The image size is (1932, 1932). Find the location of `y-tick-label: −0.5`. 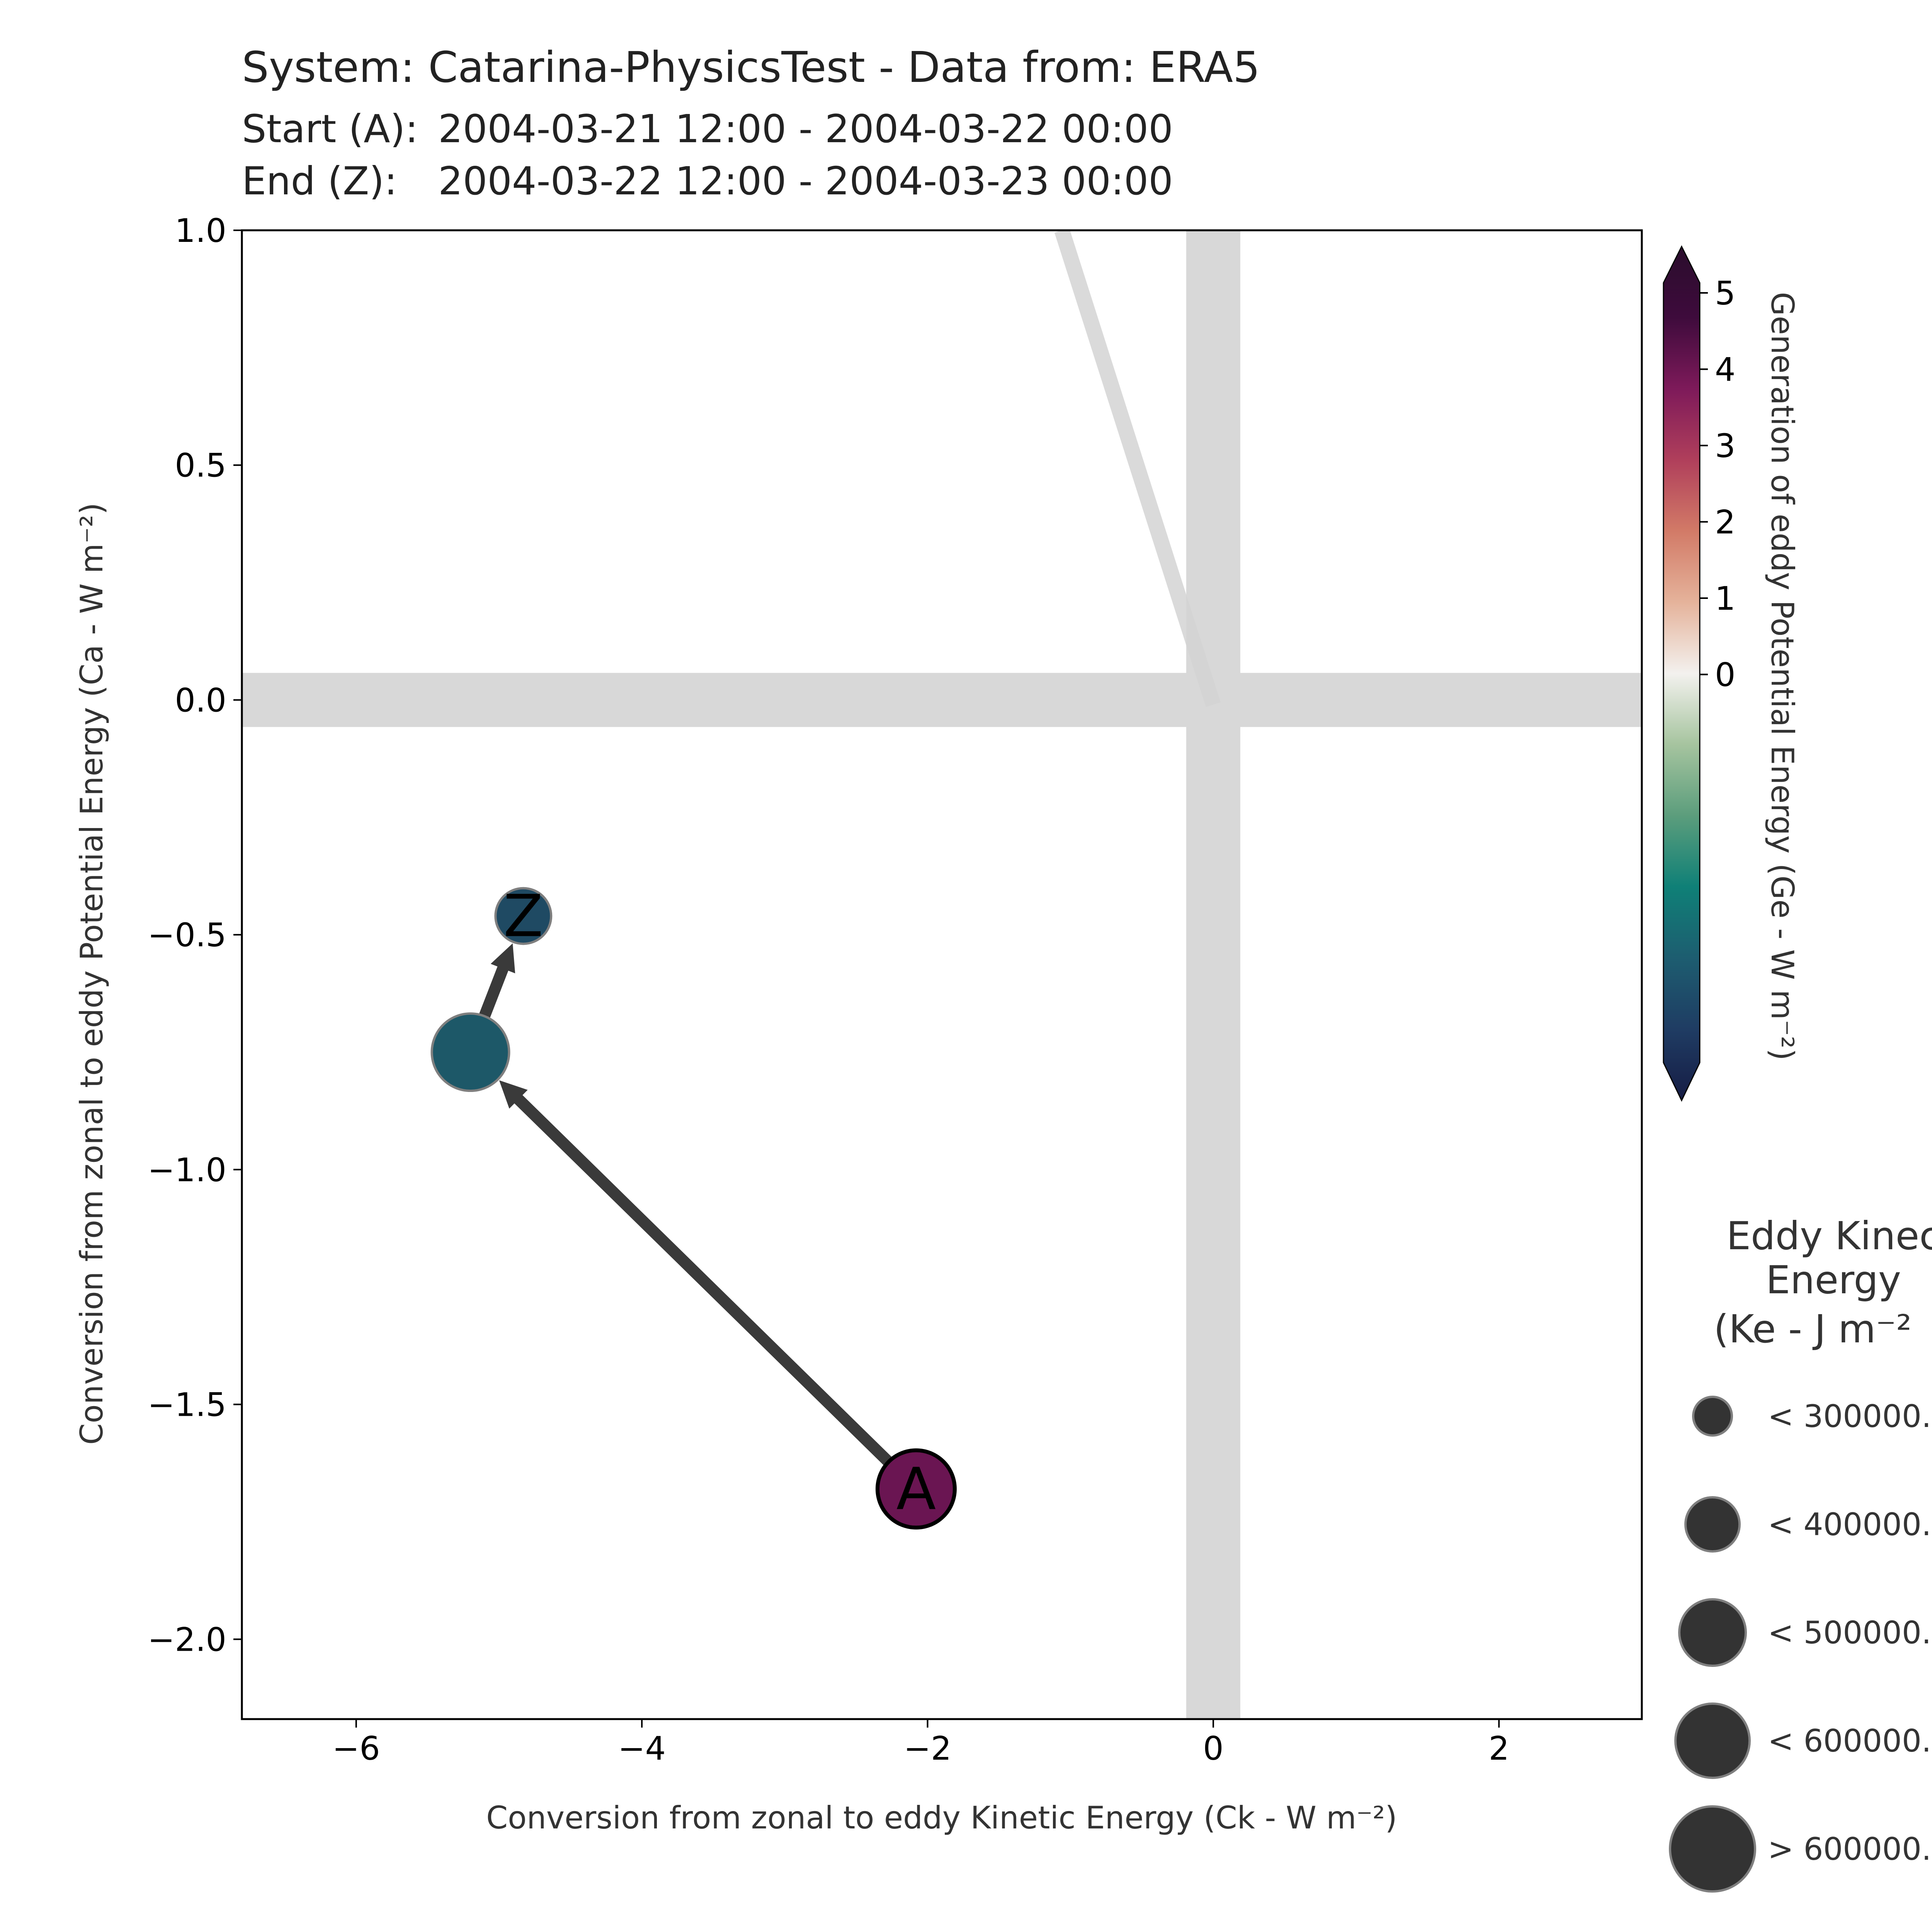

y-tick-label: −0.5 is located at coordinates (187, 935).